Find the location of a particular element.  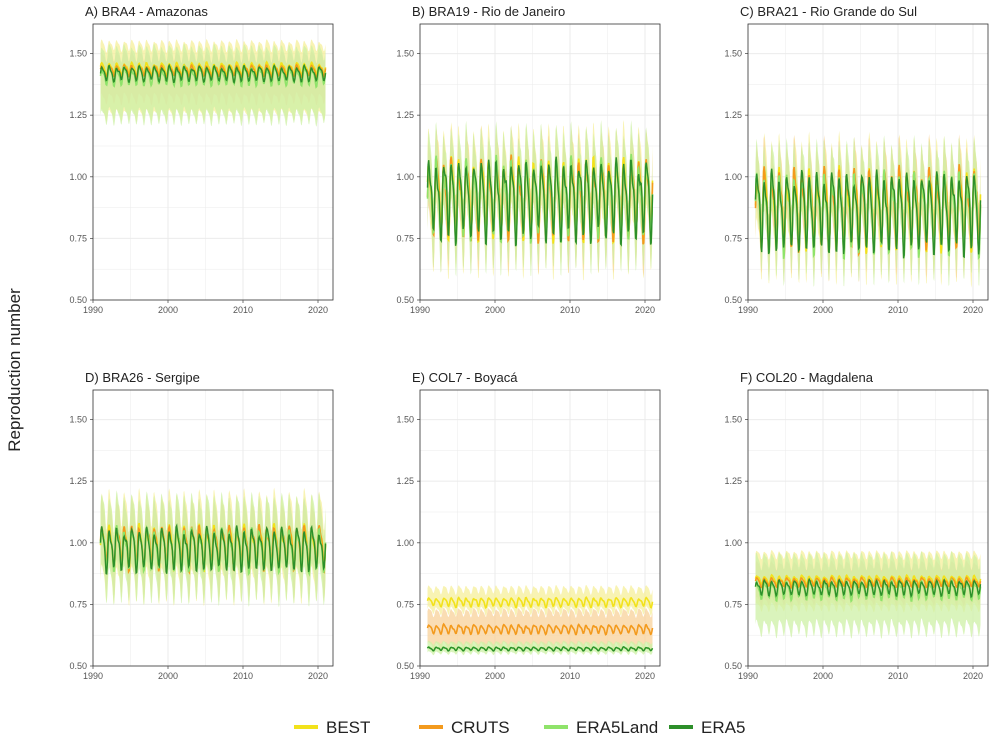

legend-label: CRUTS is located at coordinates (480, 727).